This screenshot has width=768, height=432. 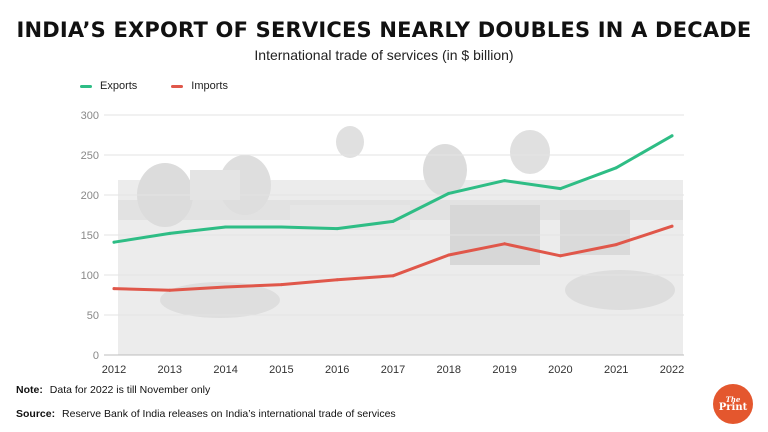 I want to click on data-point-imports-2022, so click(x=672, y=226).